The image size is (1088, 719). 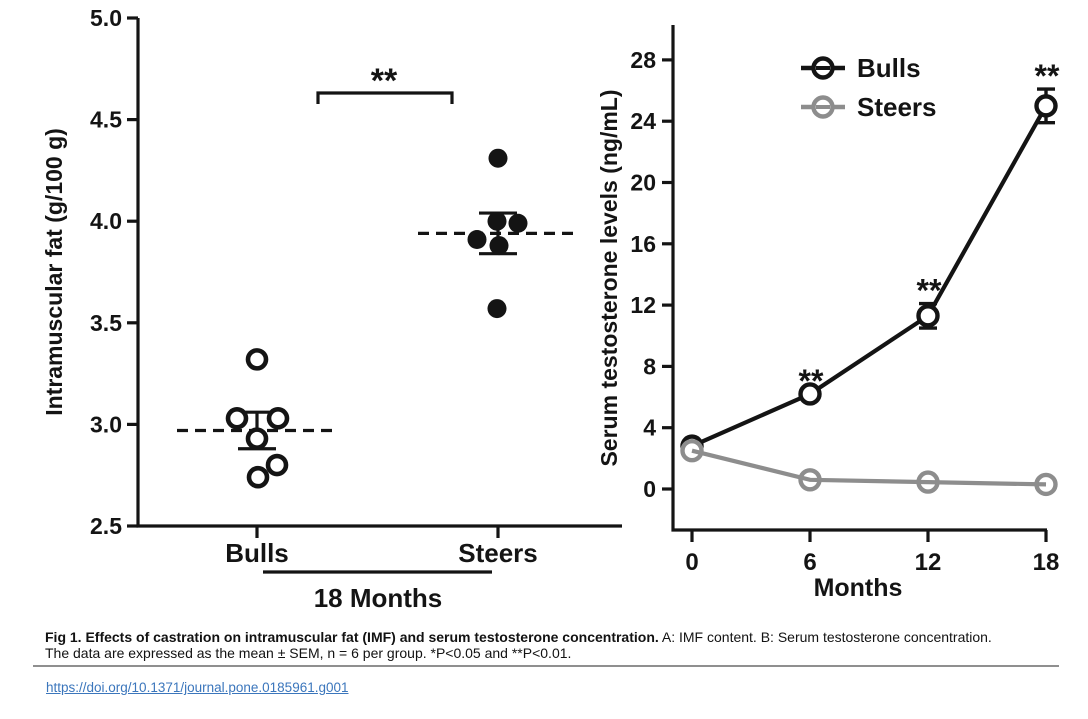 I want to click on panelB-xtick-label: 18, so click(x=1046, y=562).